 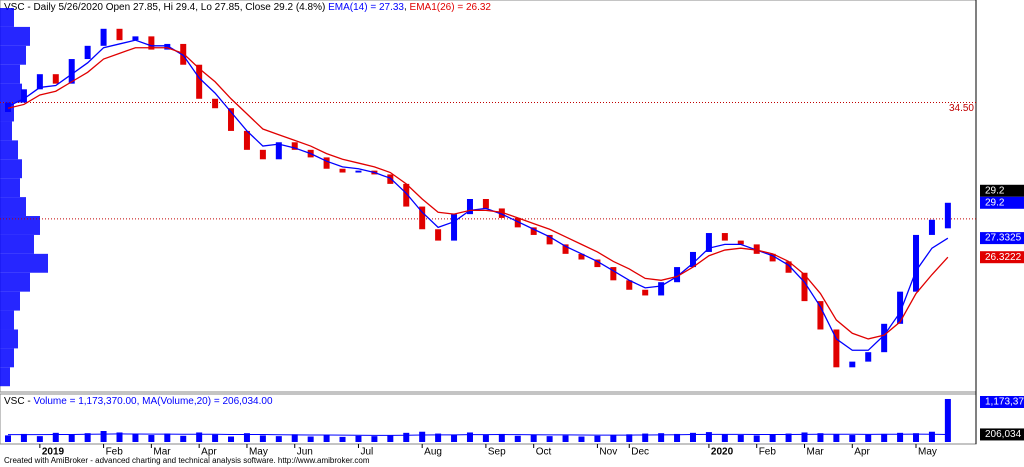 I want to click on x-tick-label: 2020, so click(x=722, y=452).